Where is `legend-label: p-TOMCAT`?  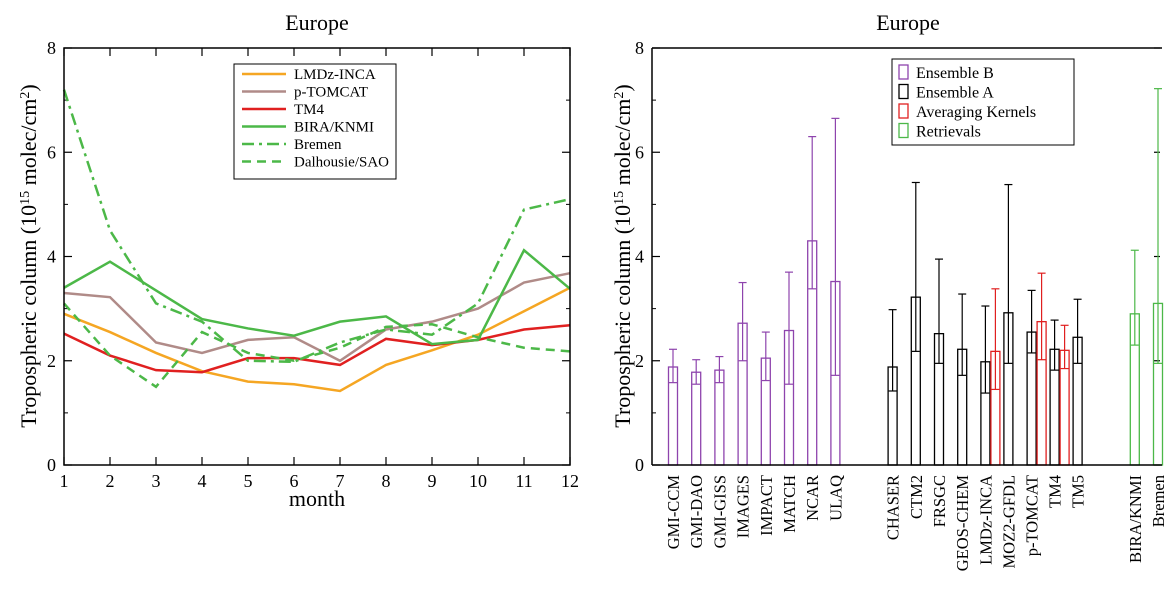 legend-label: p-TOMCAT is located at coordinates (331, 93).